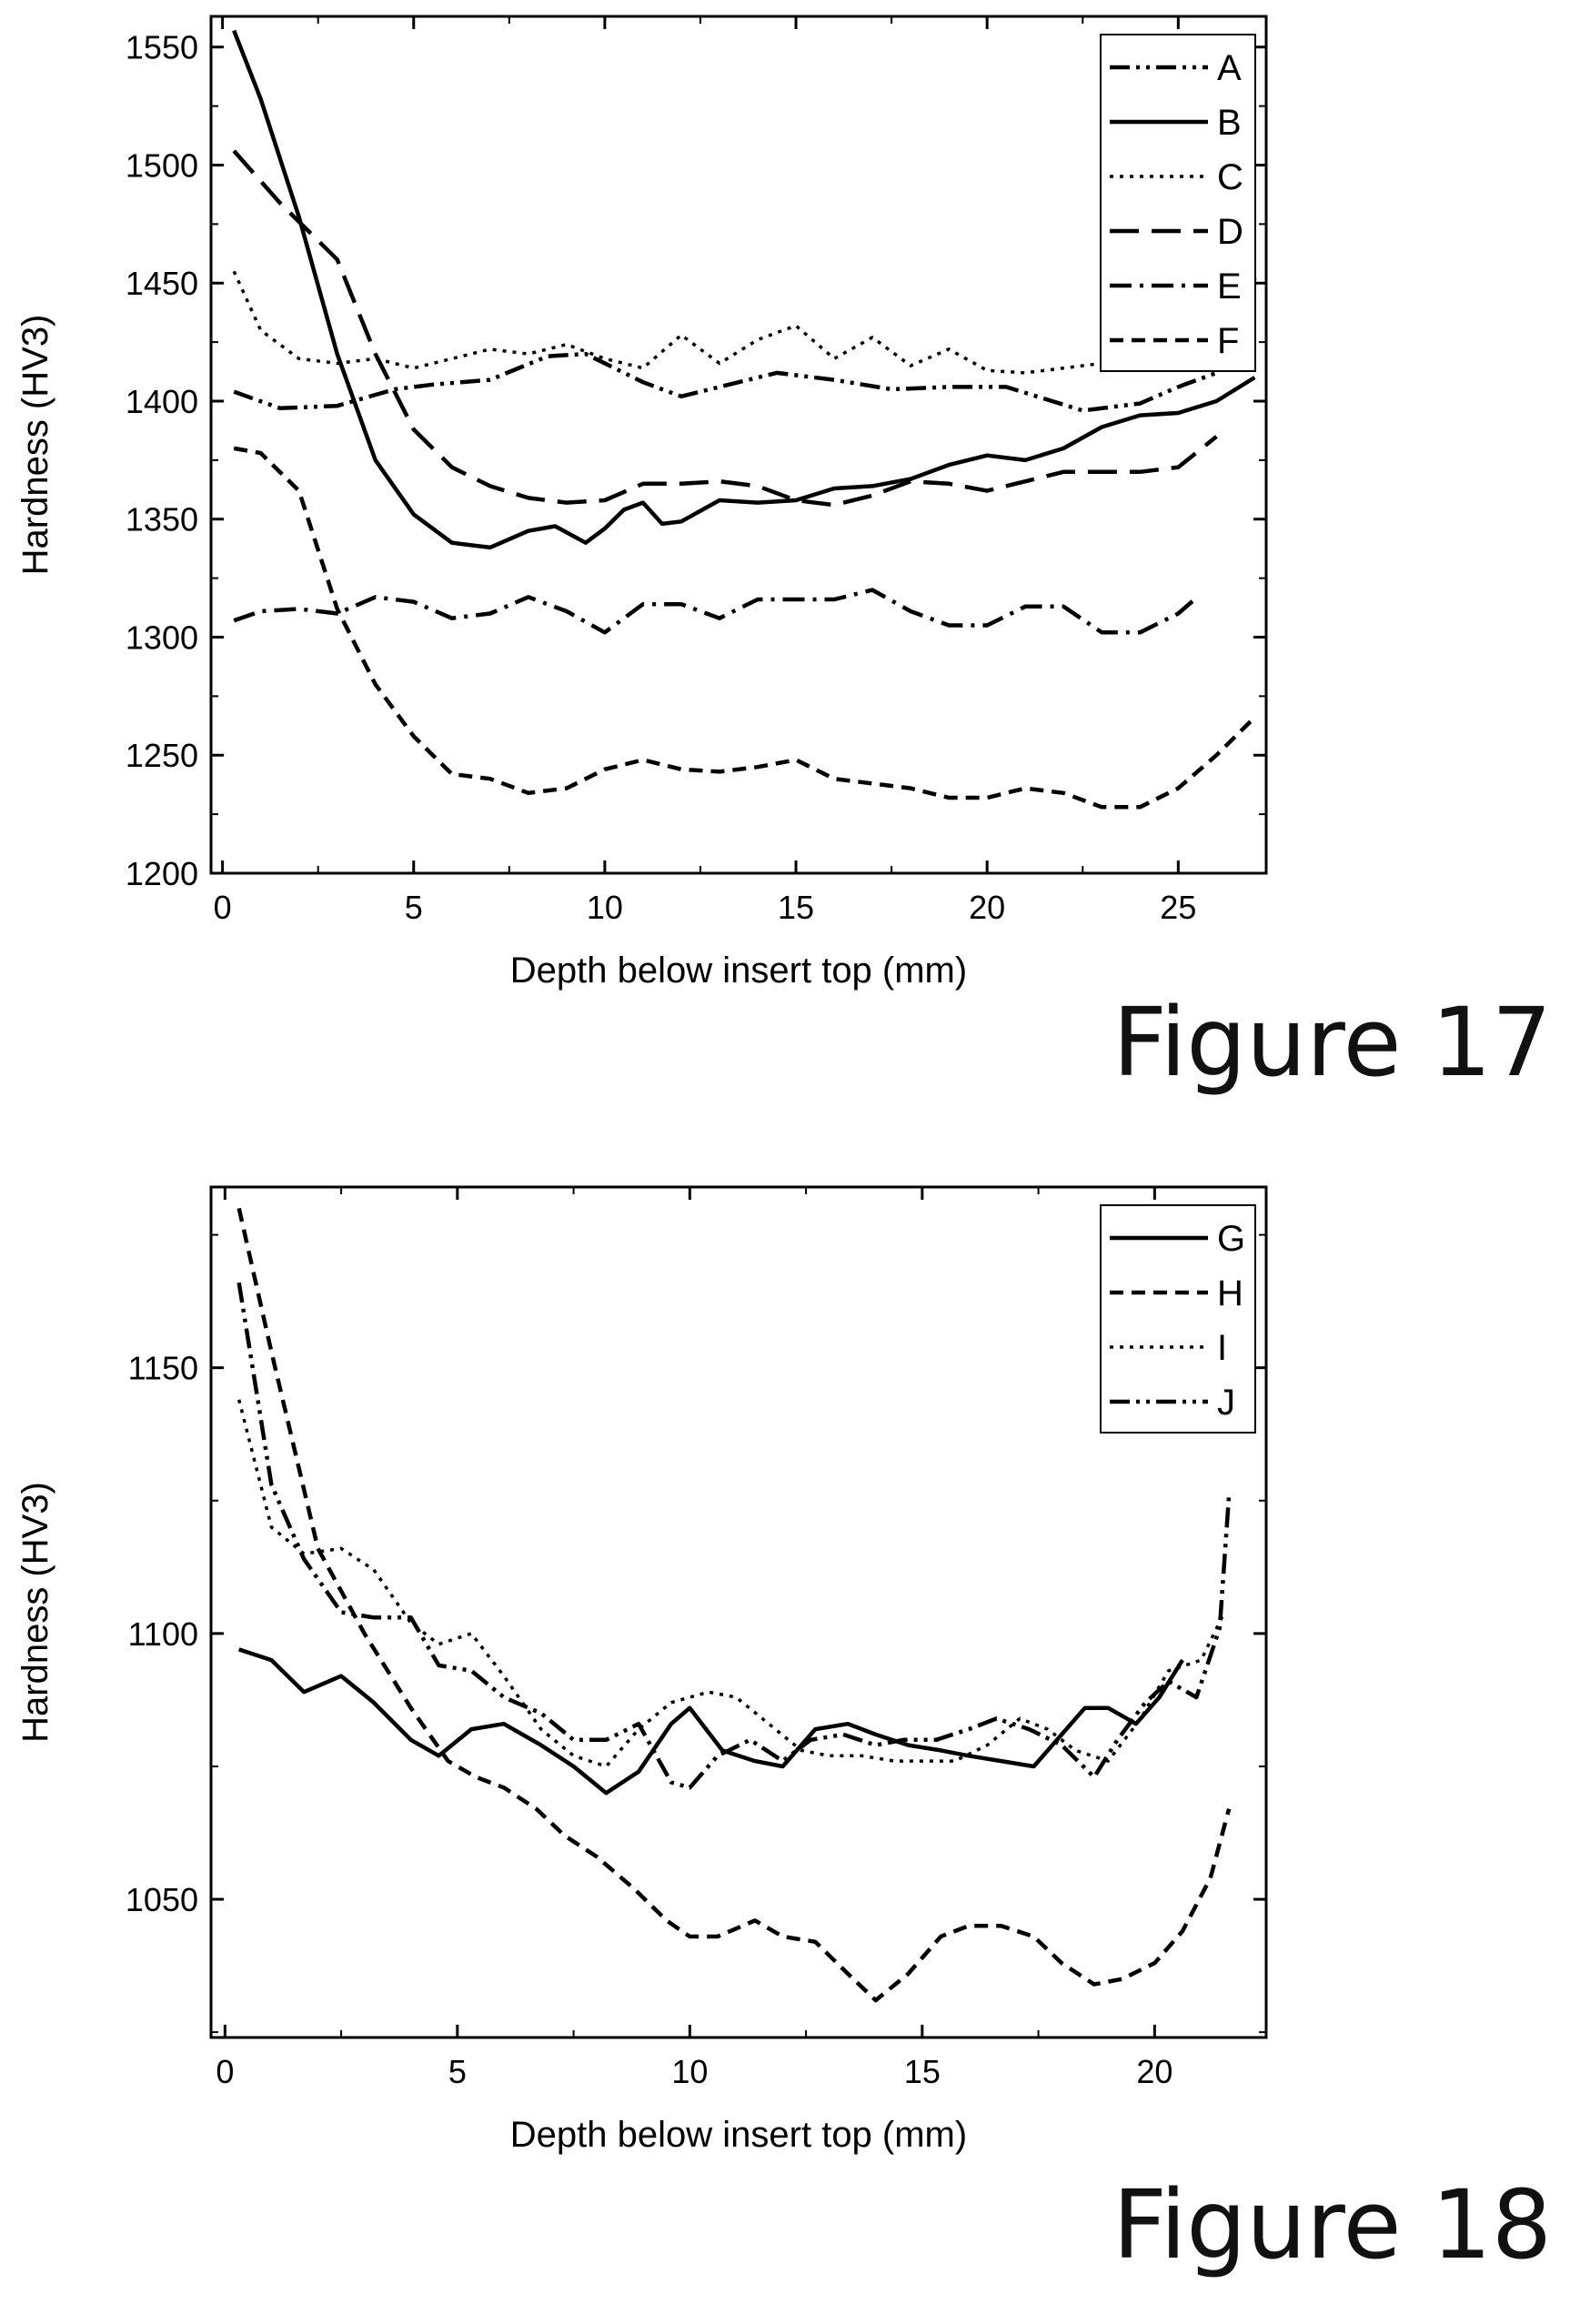 The width and height of the screenshot is (1590, 2324). I want to click on y-tick-label: 1350, so click(162, 519).